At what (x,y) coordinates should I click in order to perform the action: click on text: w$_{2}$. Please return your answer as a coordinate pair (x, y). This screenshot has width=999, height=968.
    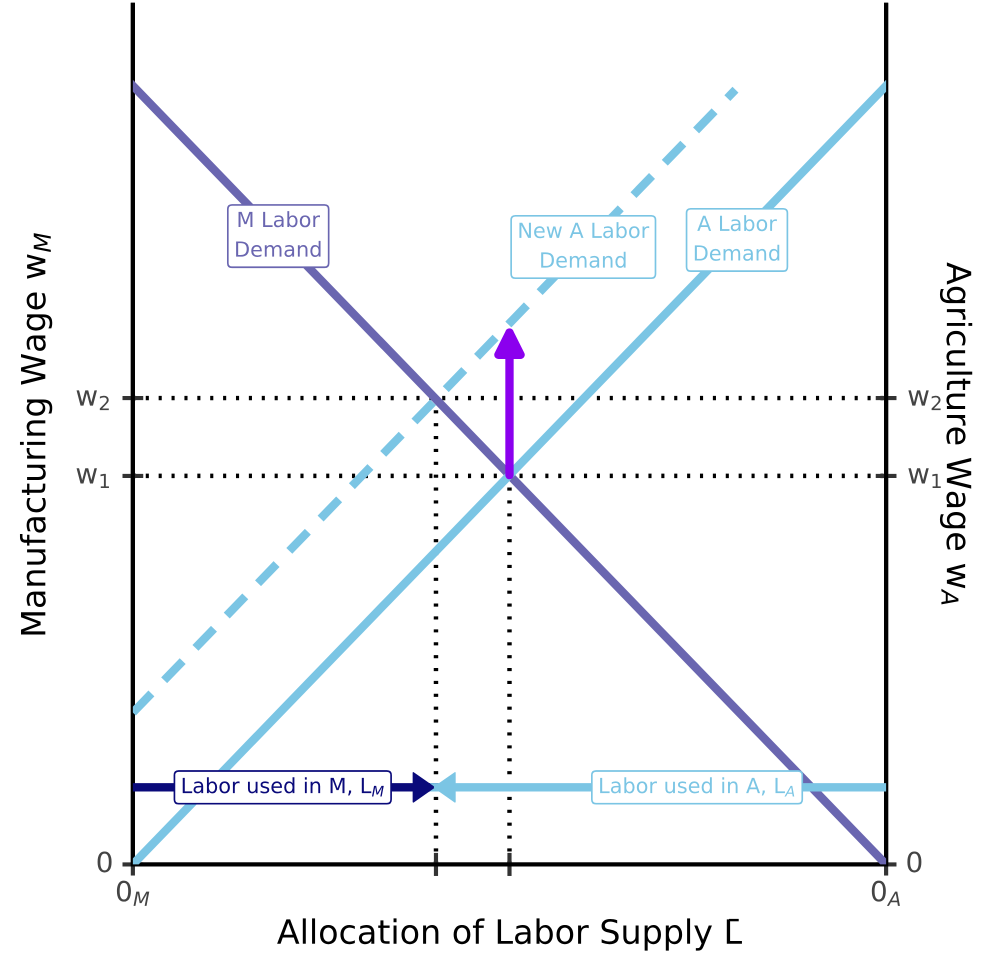
    Looking at the image, I should click on (92, 400).